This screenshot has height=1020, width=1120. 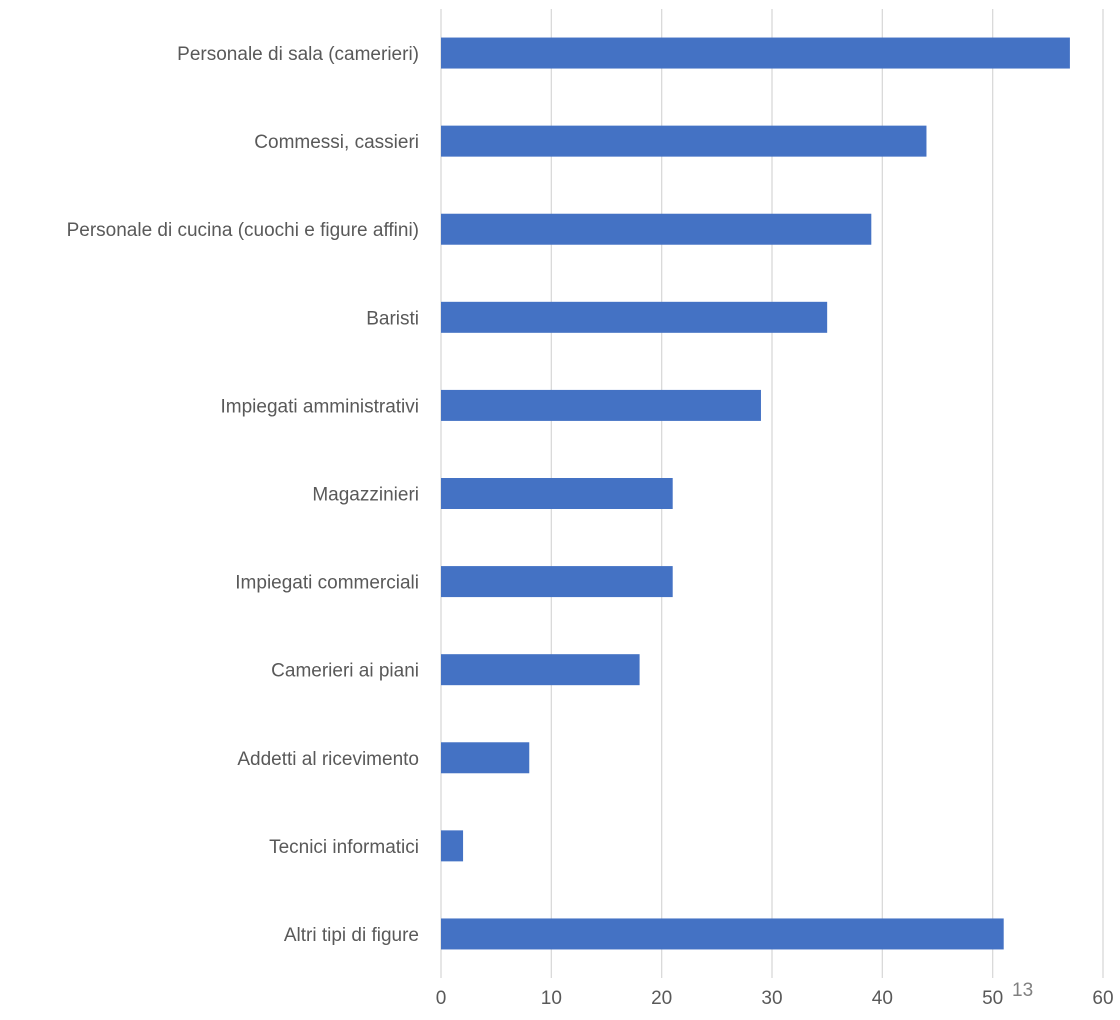 I want to click on x-tick-label: 0, so click(x=441, y=998).